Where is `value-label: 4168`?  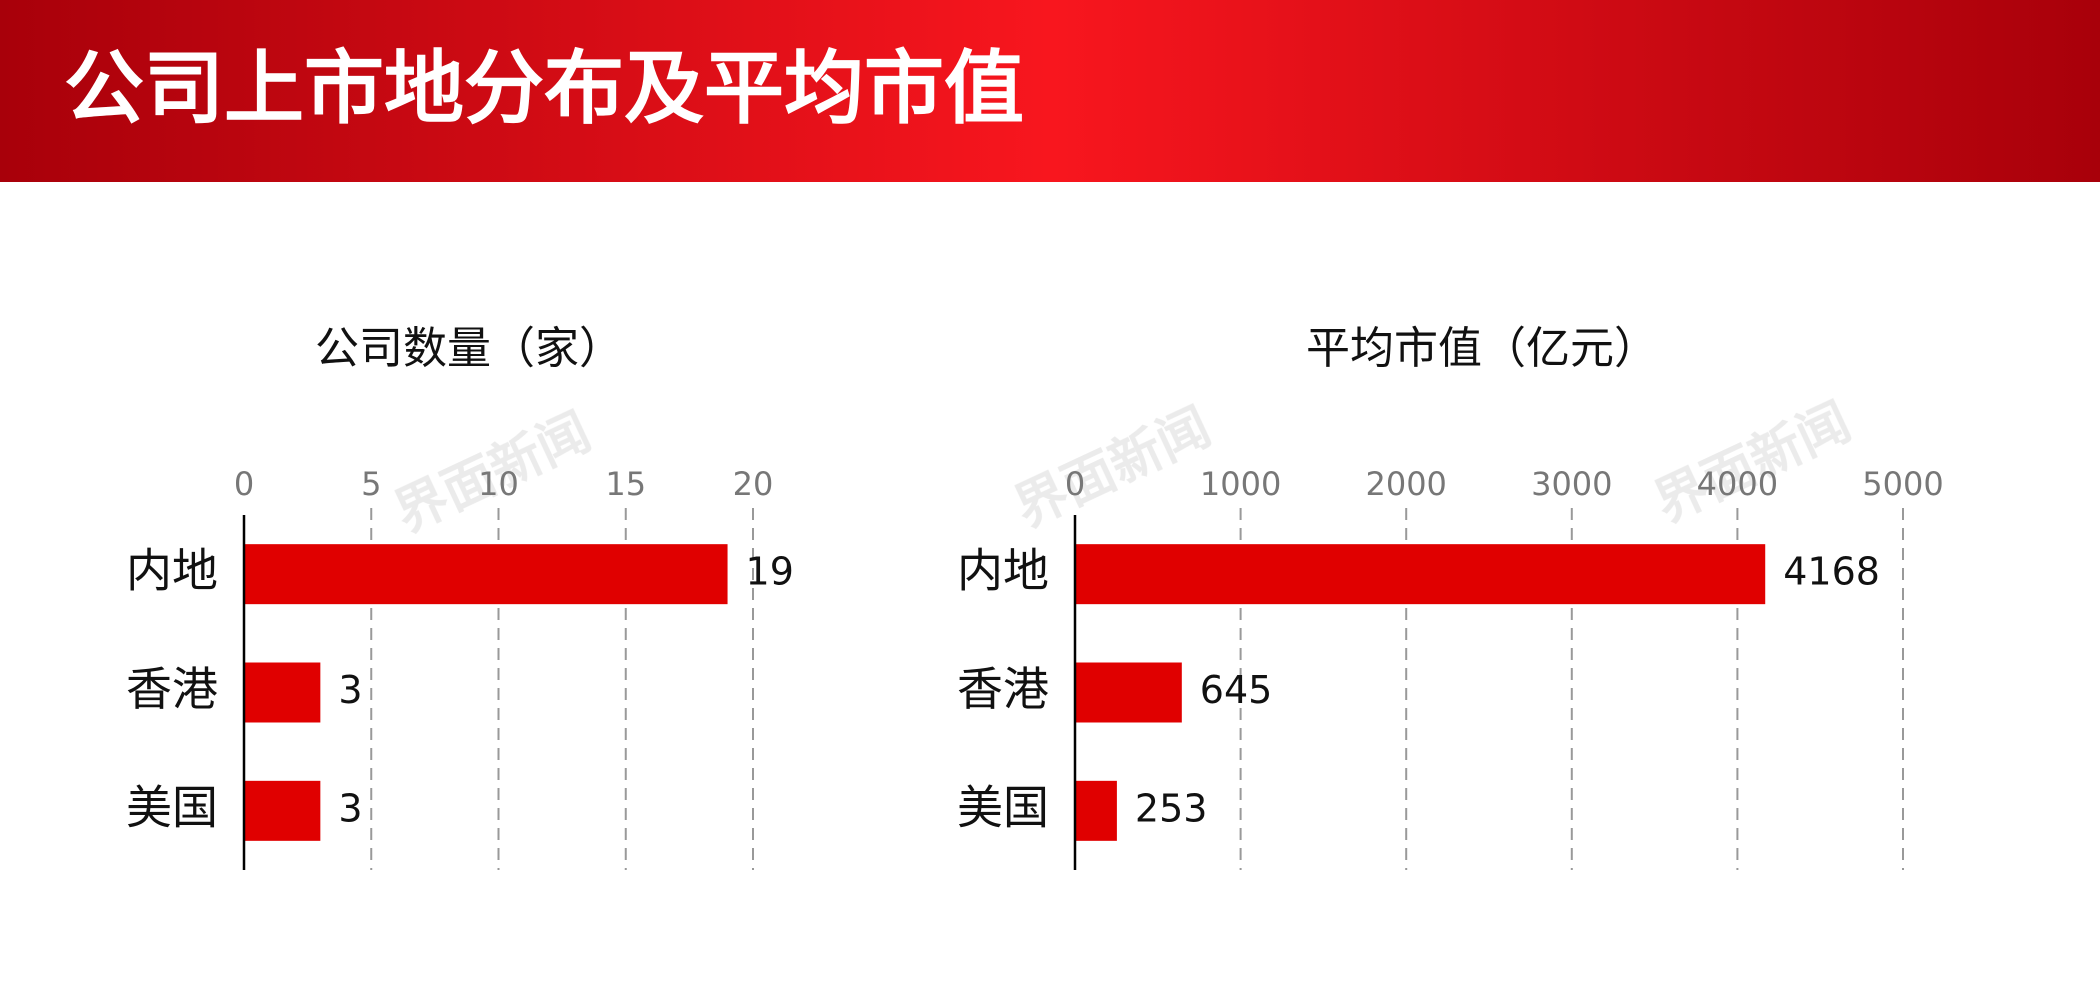 value-label: 4168 is located at coordinates (1831, 572).